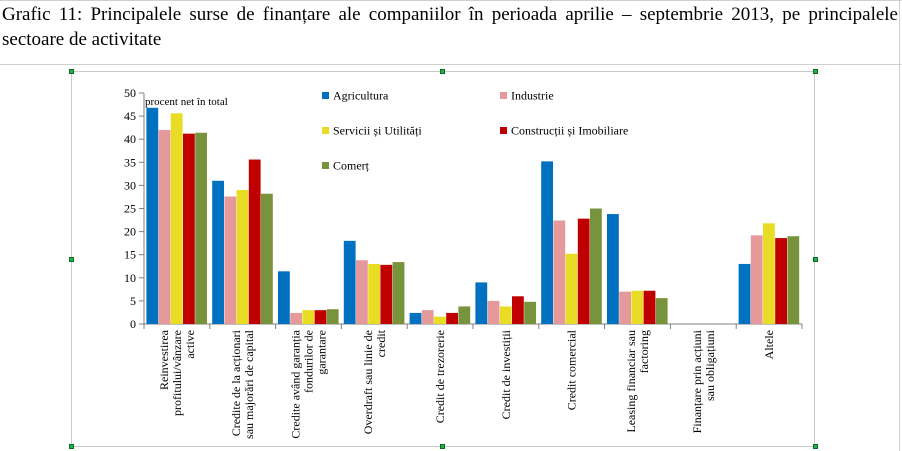 The width and height of the screenshot is (902, 451). Describe the element at coordinates (368, 382) in the screenshot. I see `x-category-label-line: Overdraft sau linie de` at that location.